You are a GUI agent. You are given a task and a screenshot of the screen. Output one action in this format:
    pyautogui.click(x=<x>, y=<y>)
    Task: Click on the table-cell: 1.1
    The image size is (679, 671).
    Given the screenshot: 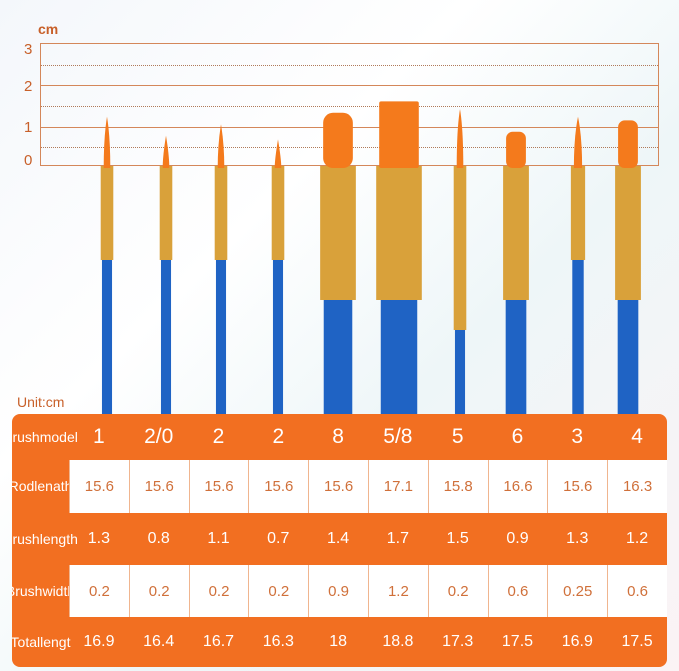 What is the action you would take?
    pyautogui.click(x=218, y=538)
    